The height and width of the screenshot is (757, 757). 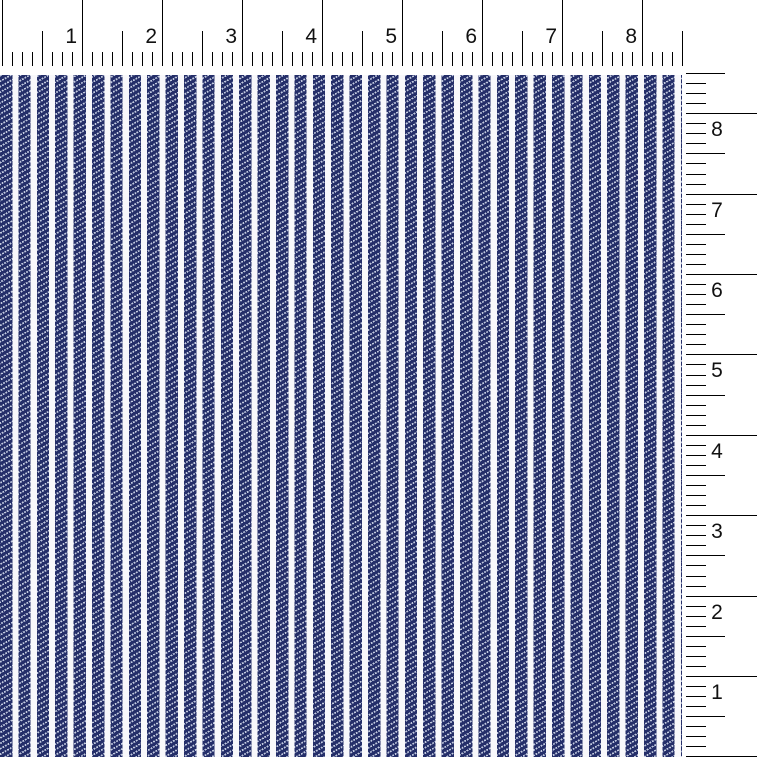 I want to click on right-ruler-number: 5, so click(x=717, y=370).